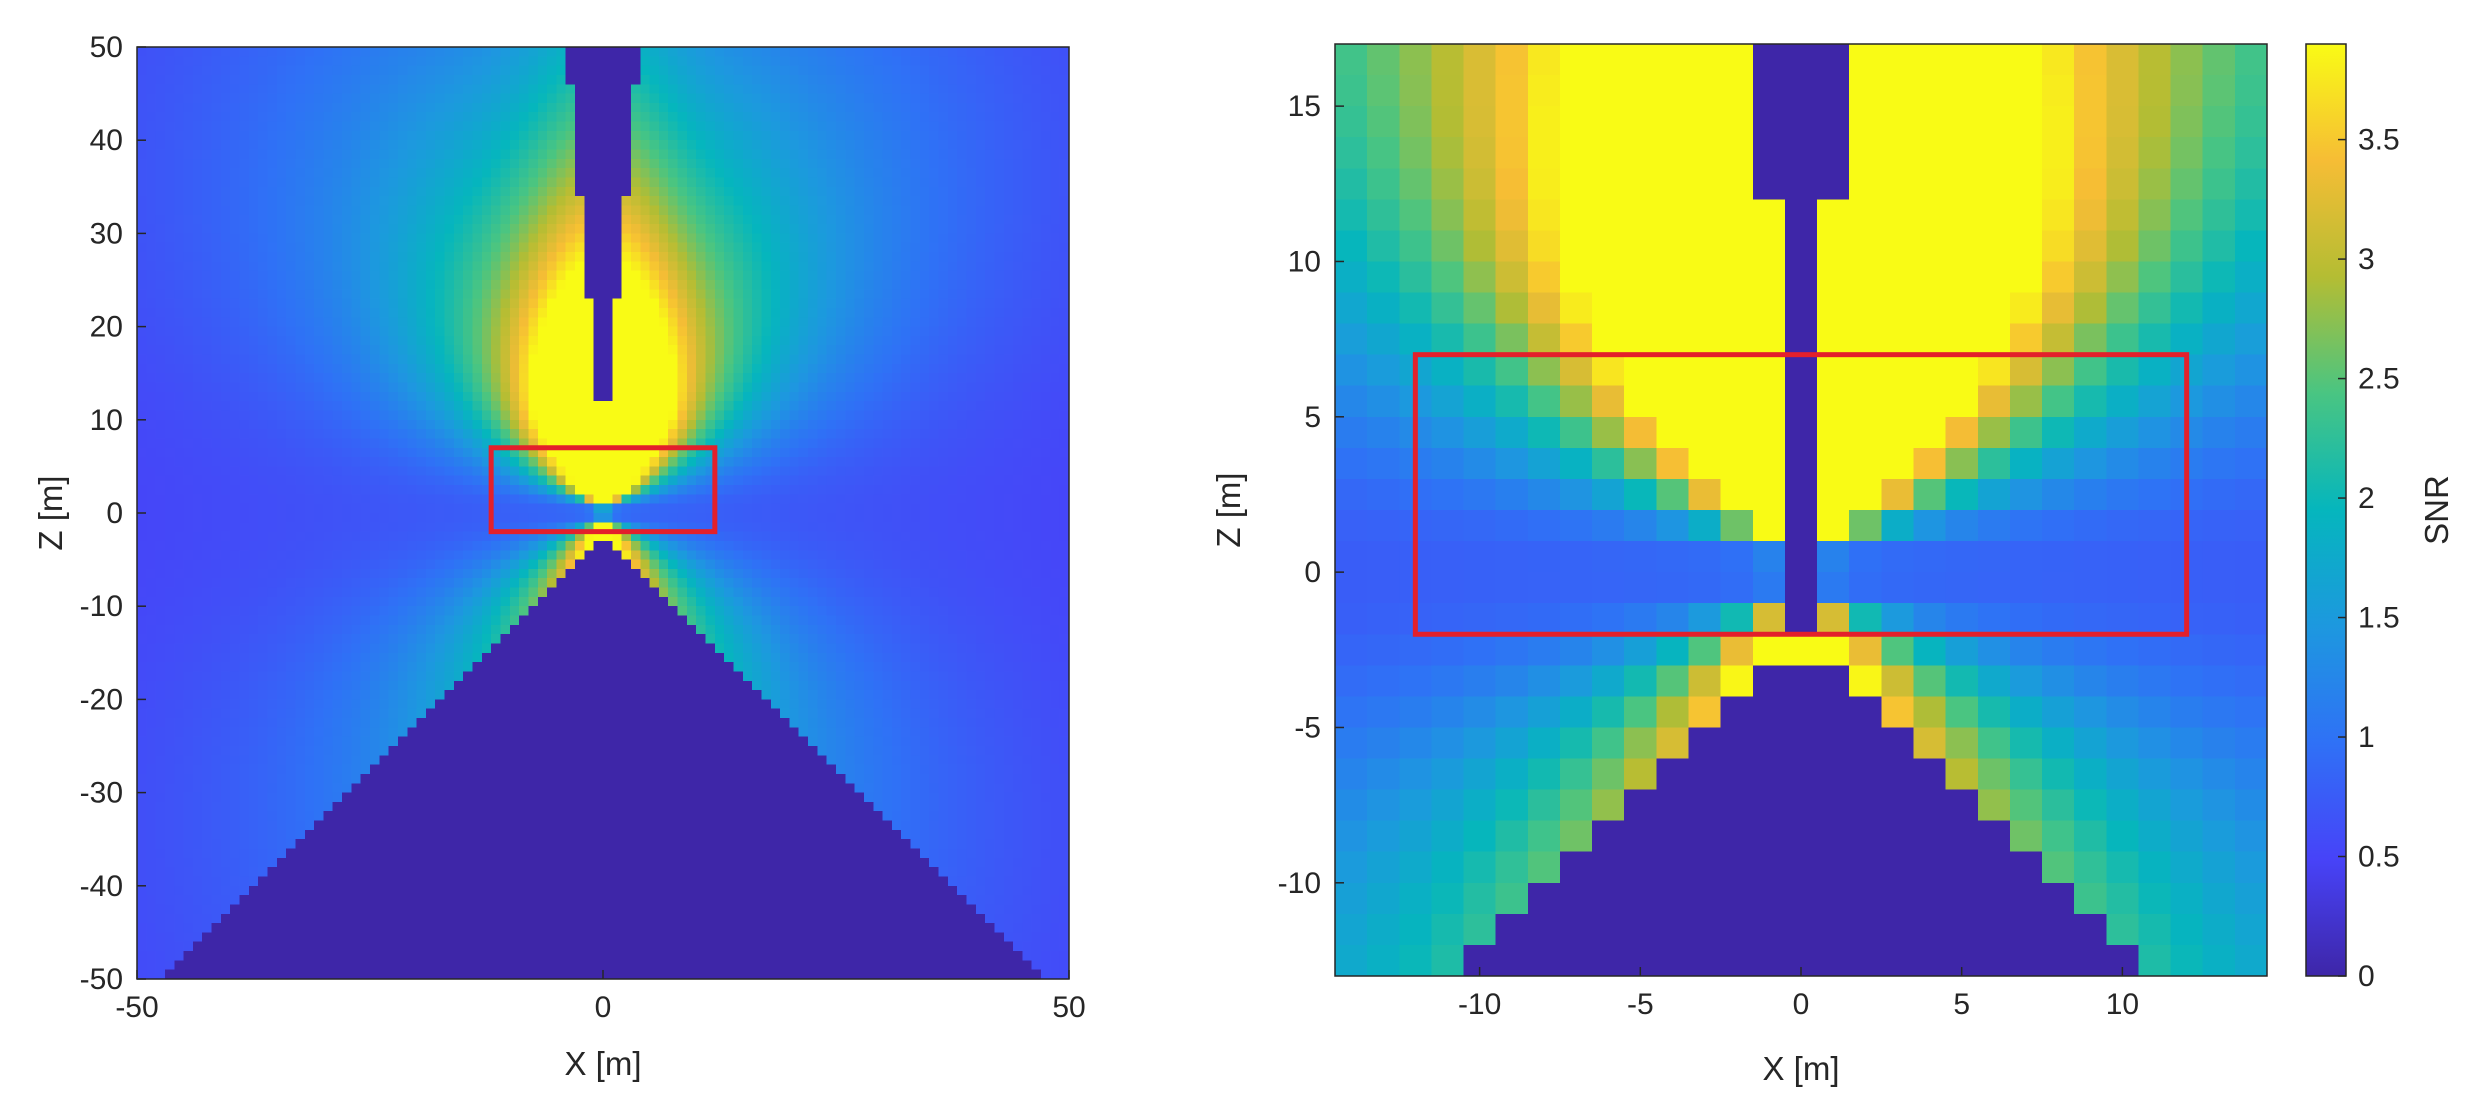 The height and width of the screenshot is (1104, 2484). I want to click on right-y-tick-label: -5, so click(1307, 727).